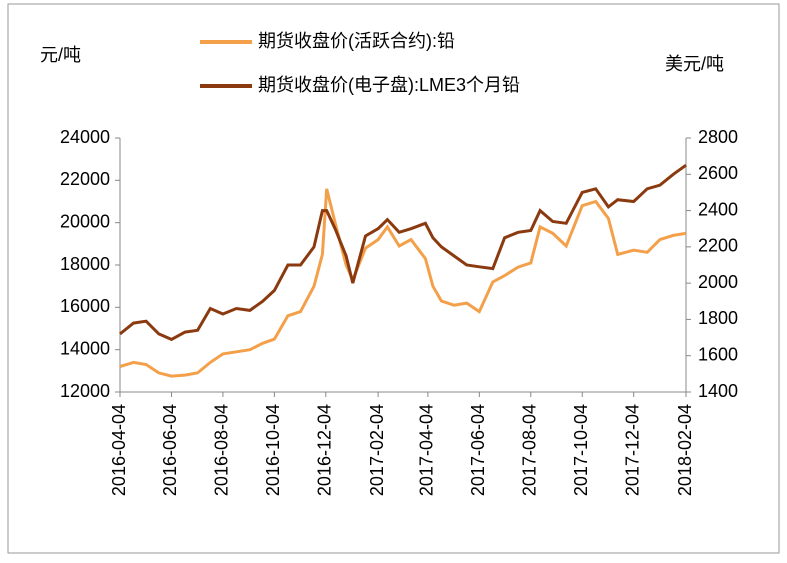  What do you see at coordinates (718, 209) in the screenshot?
I see `y2-tick-label: 2400` at bounding box center [718, 209].